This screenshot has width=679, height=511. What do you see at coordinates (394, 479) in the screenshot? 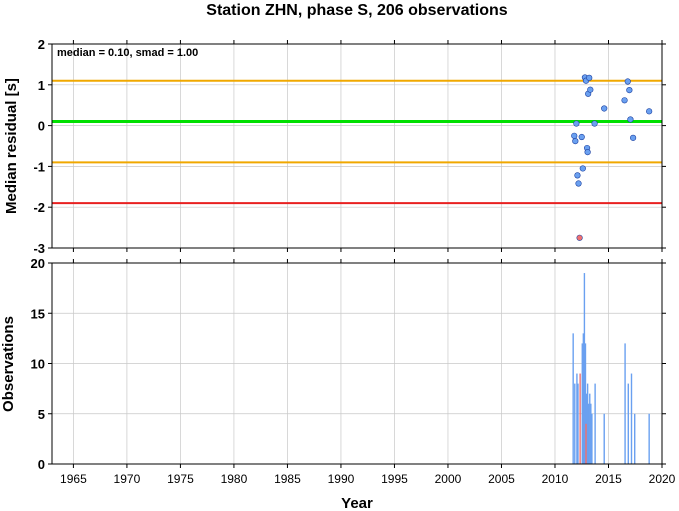
I see `x-tick-label: 1995` at bounding box center [394, 479].